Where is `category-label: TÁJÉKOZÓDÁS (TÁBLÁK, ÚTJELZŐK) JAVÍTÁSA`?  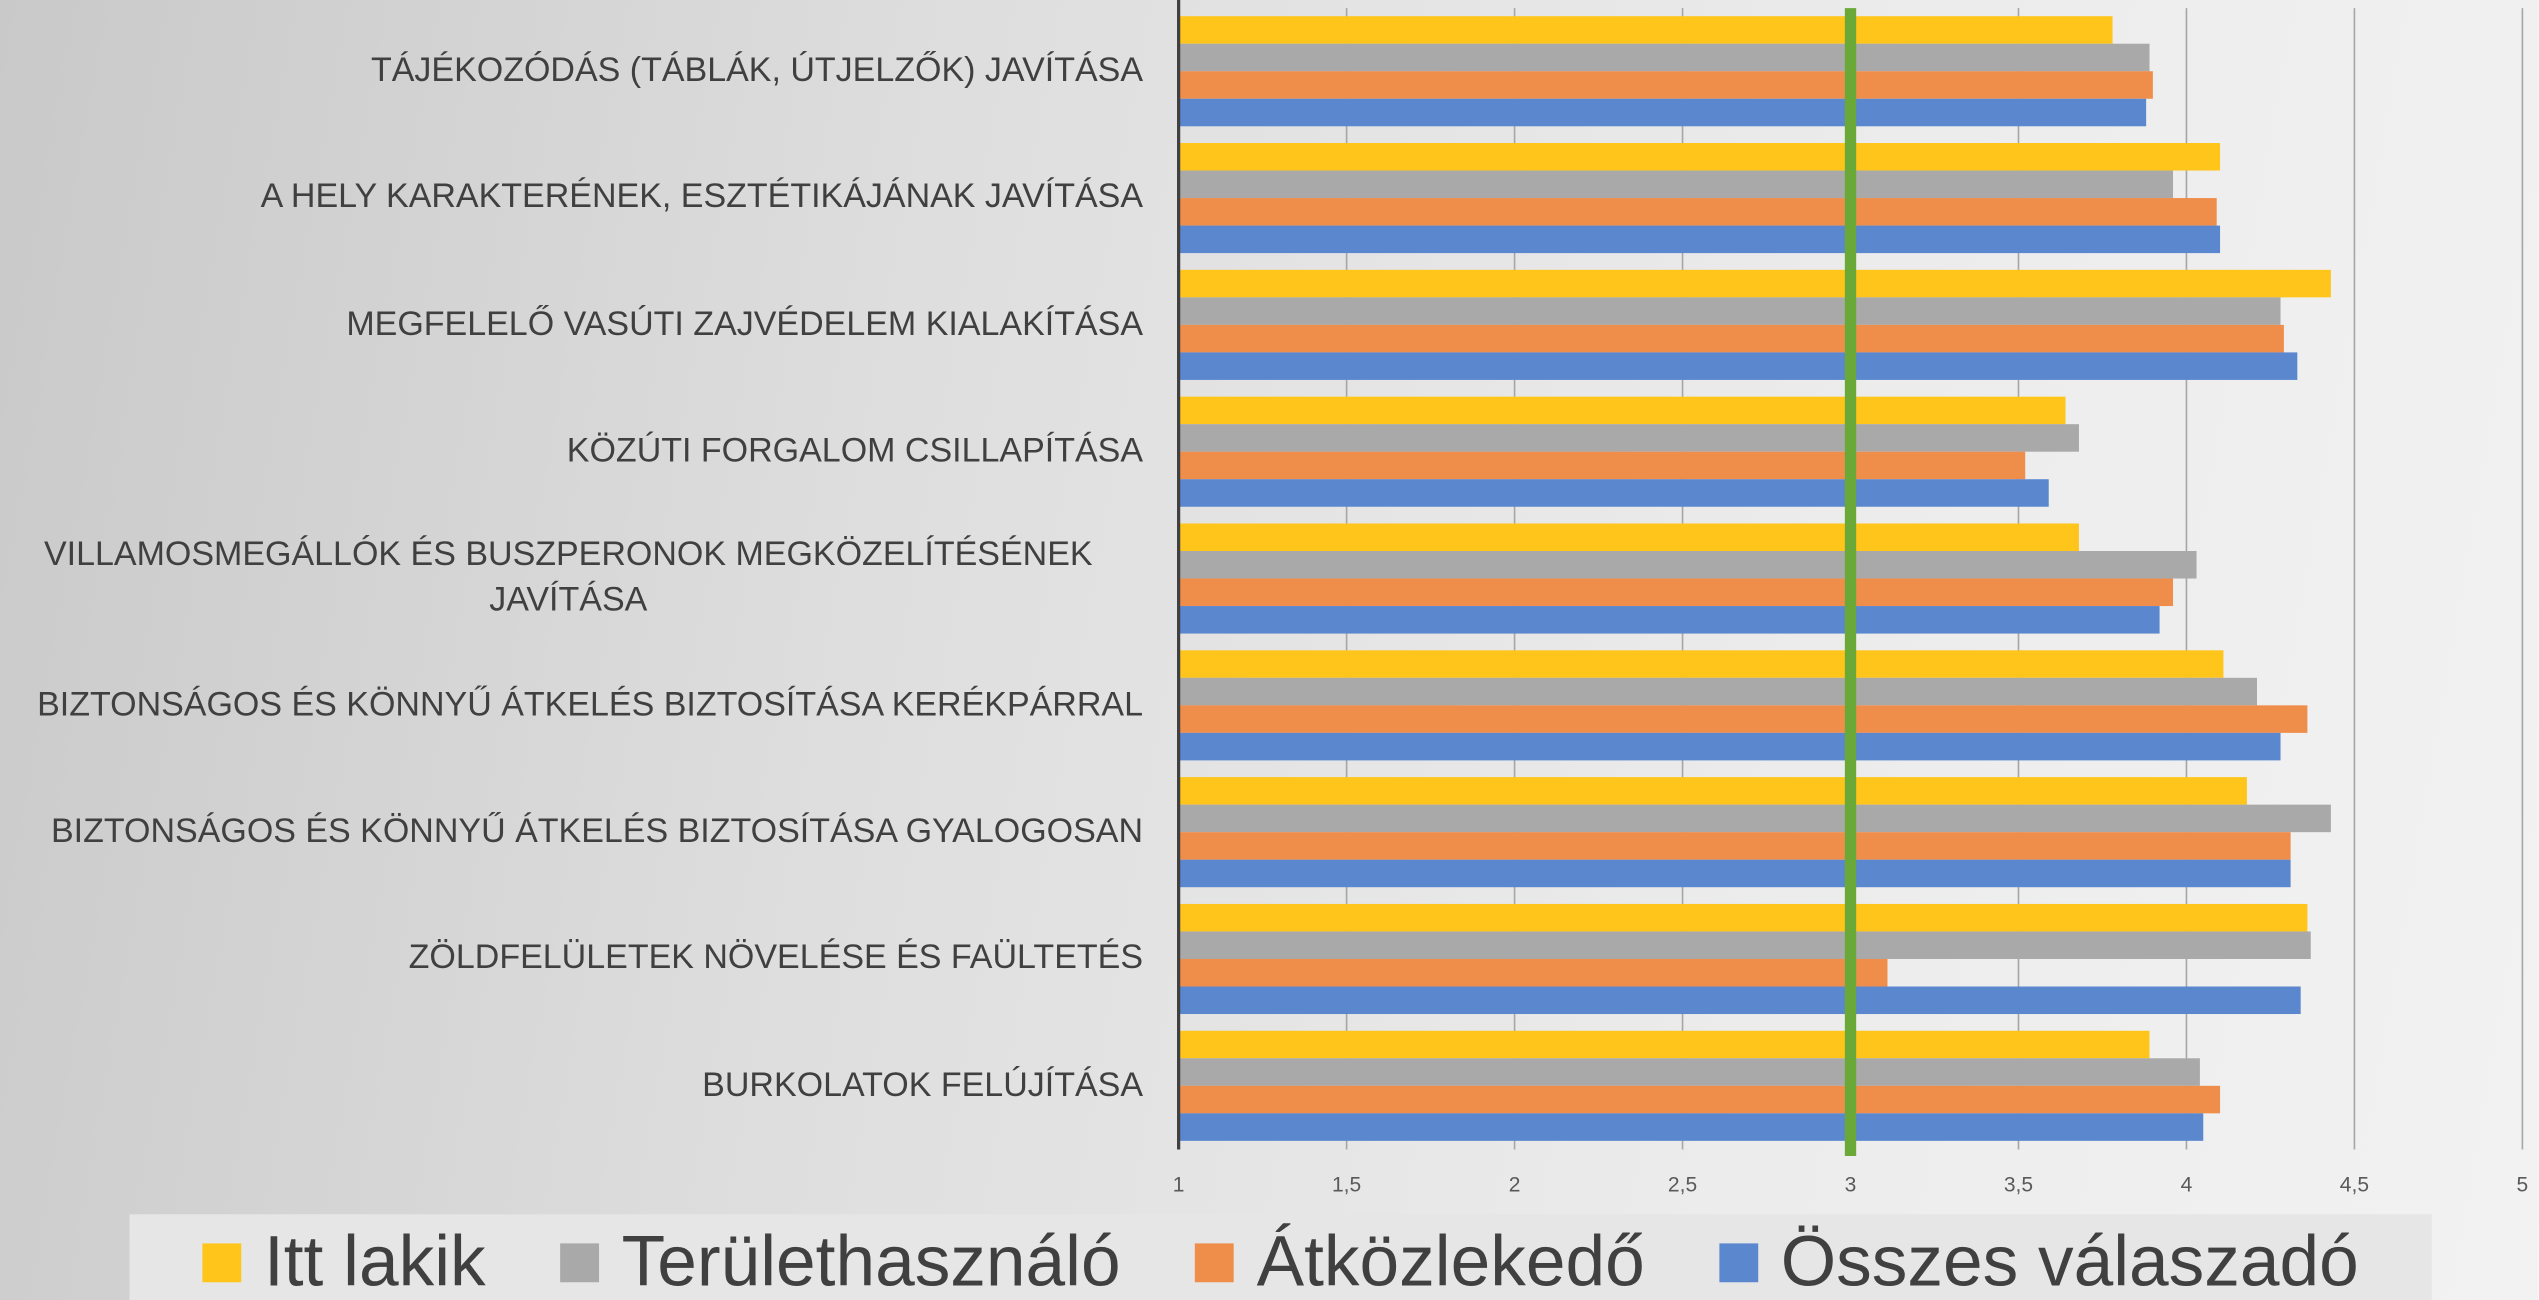 category-label: TÁJÉKOZÓDÁS (TÁBLÁK, ÚTJELZŐK) JAVÍTÁSA is located at coordinates (571, 71).